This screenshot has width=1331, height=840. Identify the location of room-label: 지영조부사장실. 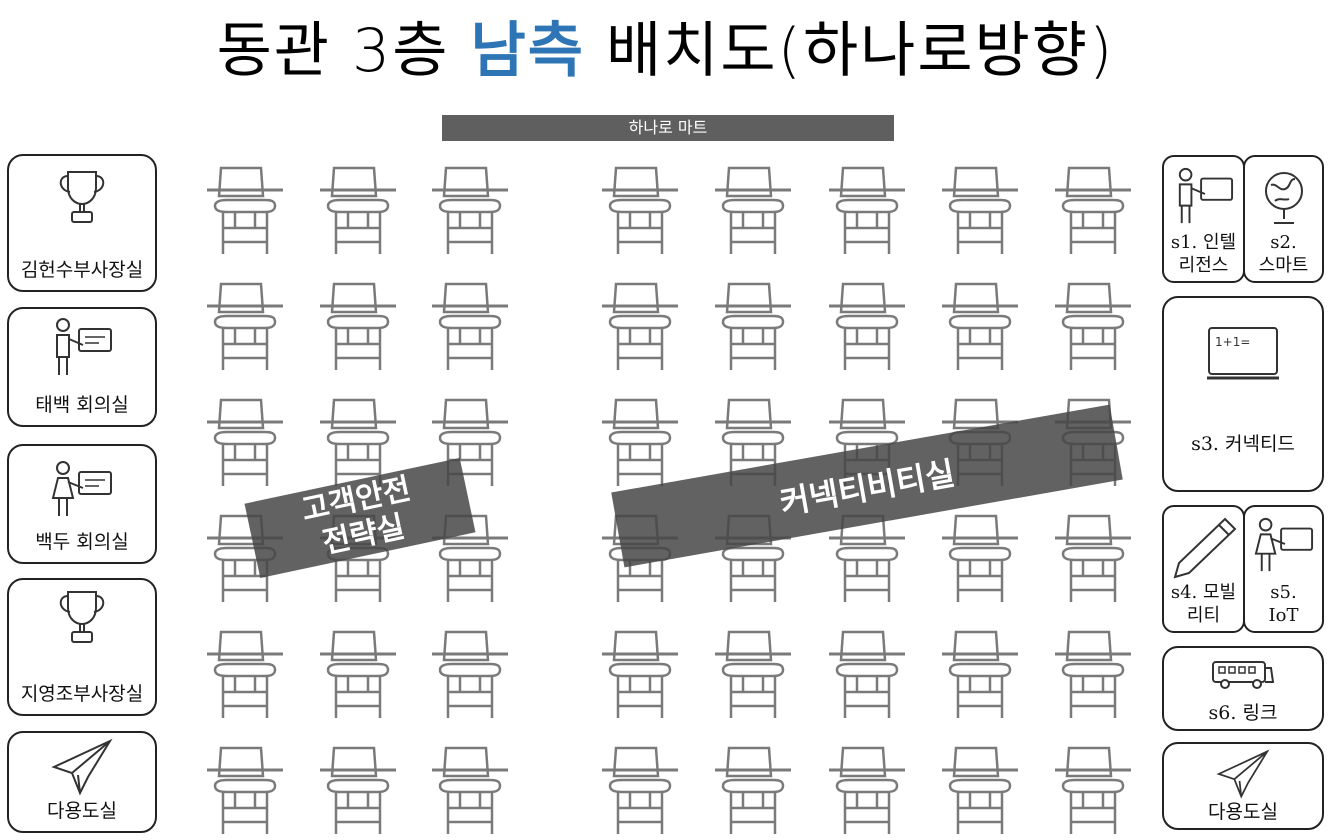
(82, 694).